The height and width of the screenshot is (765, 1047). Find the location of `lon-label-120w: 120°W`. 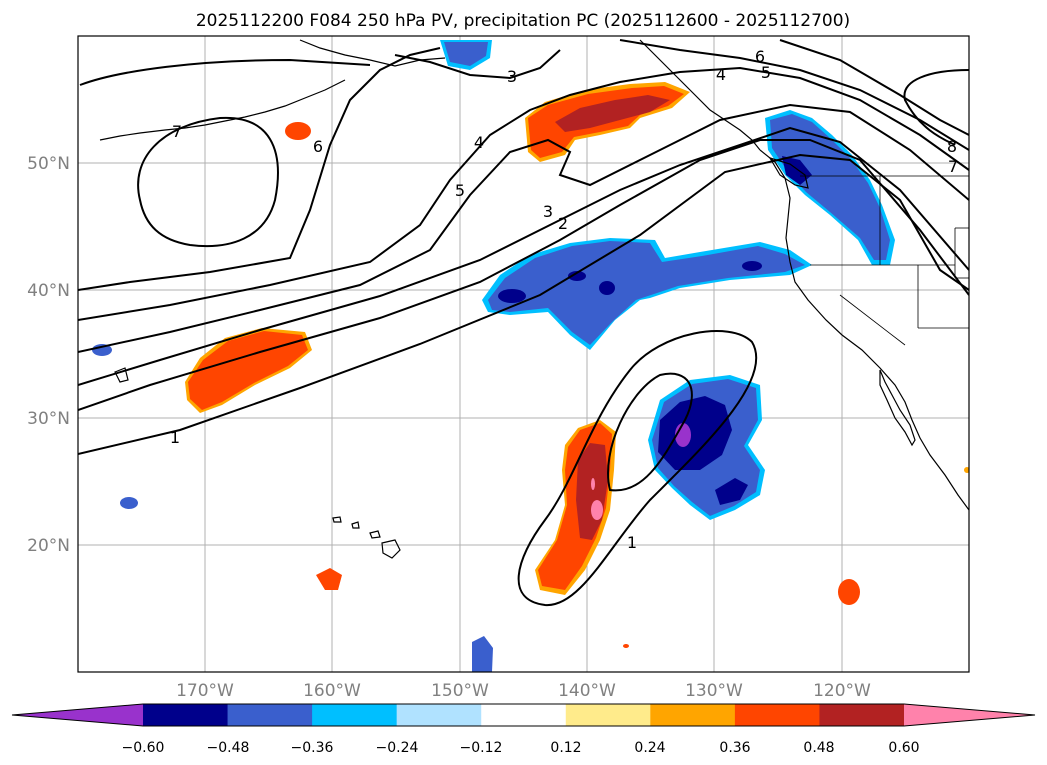

lon-label-120w: 120°W is located at coordinates (842, 691).